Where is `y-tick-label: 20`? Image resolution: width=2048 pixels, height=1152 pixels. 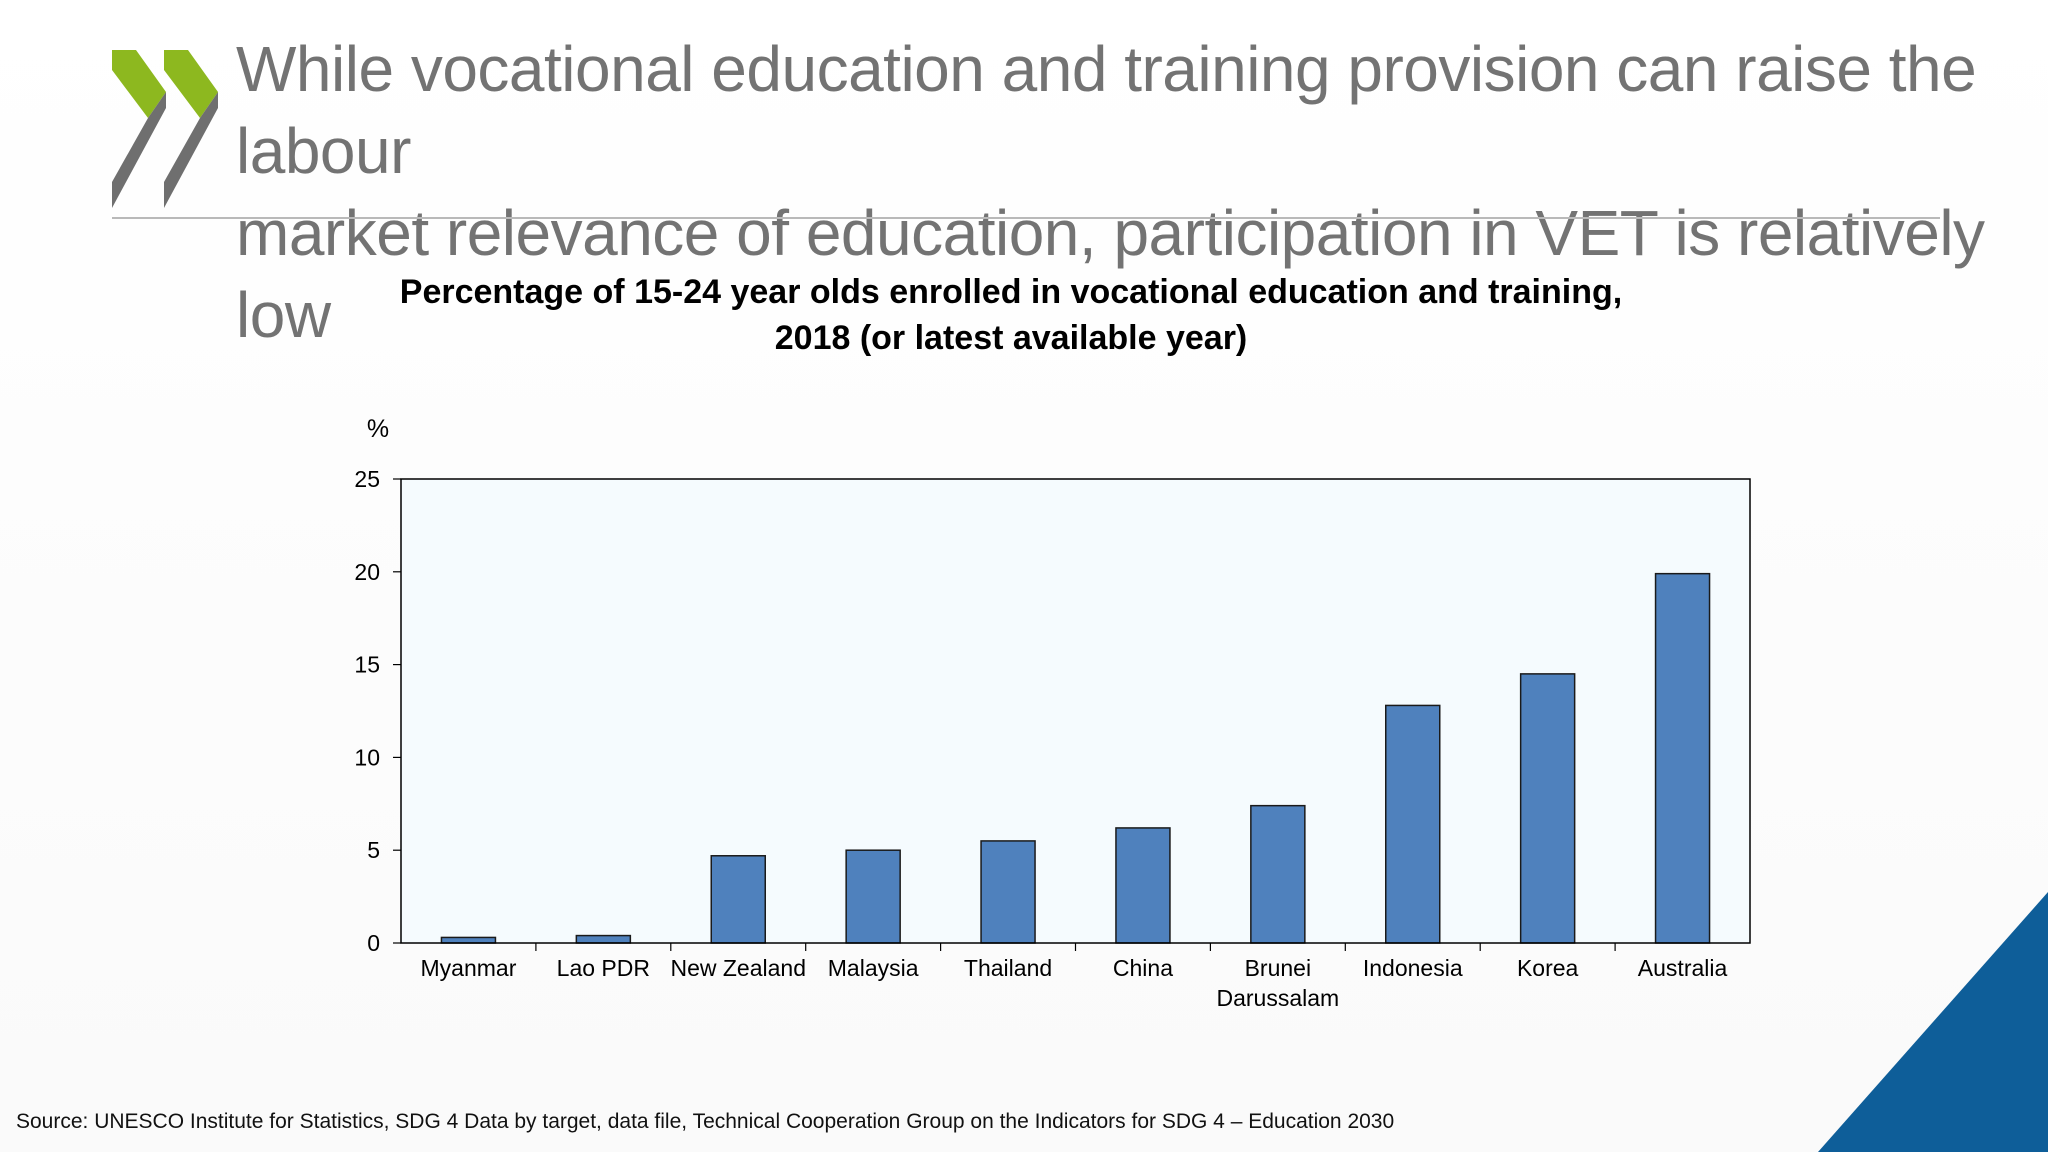
y-tick-label: 20 is located at coordinates (367, 572).